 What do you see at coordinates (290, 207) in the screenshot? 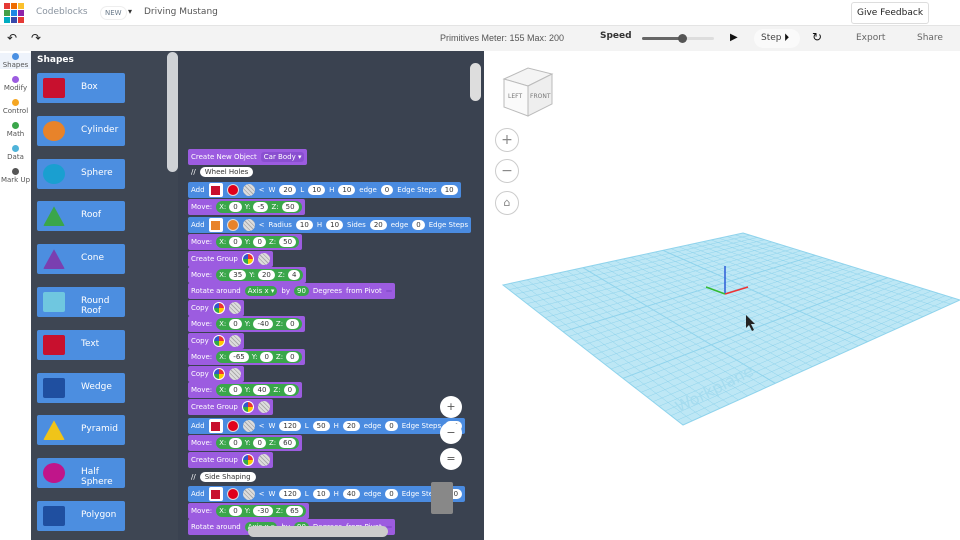
I see `coord-field: 50` at bounding box center [290, 207].